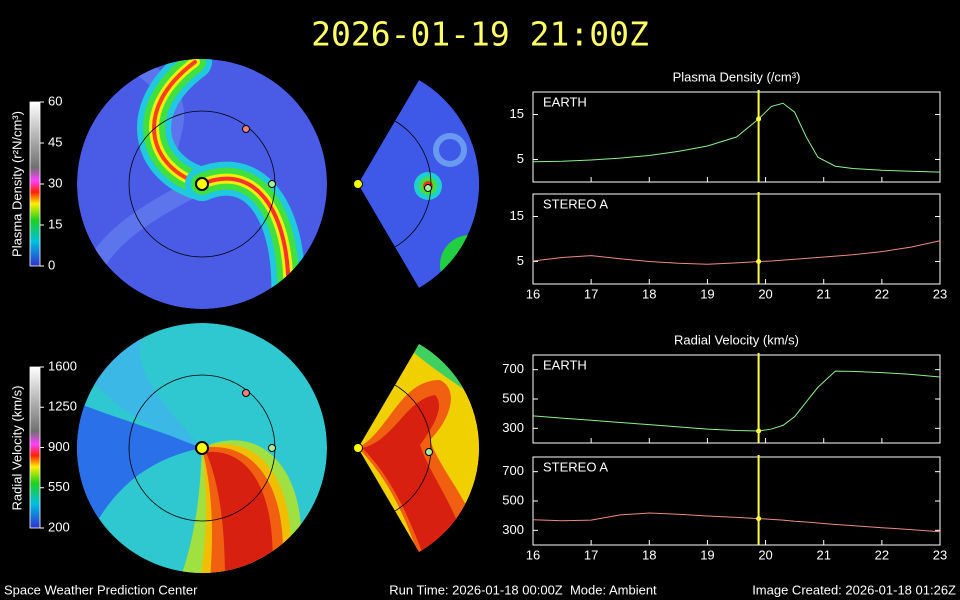 Image resolution: width=960 pixels, height=600 pixels. I want to click on velocity-map, so click(202, 448).